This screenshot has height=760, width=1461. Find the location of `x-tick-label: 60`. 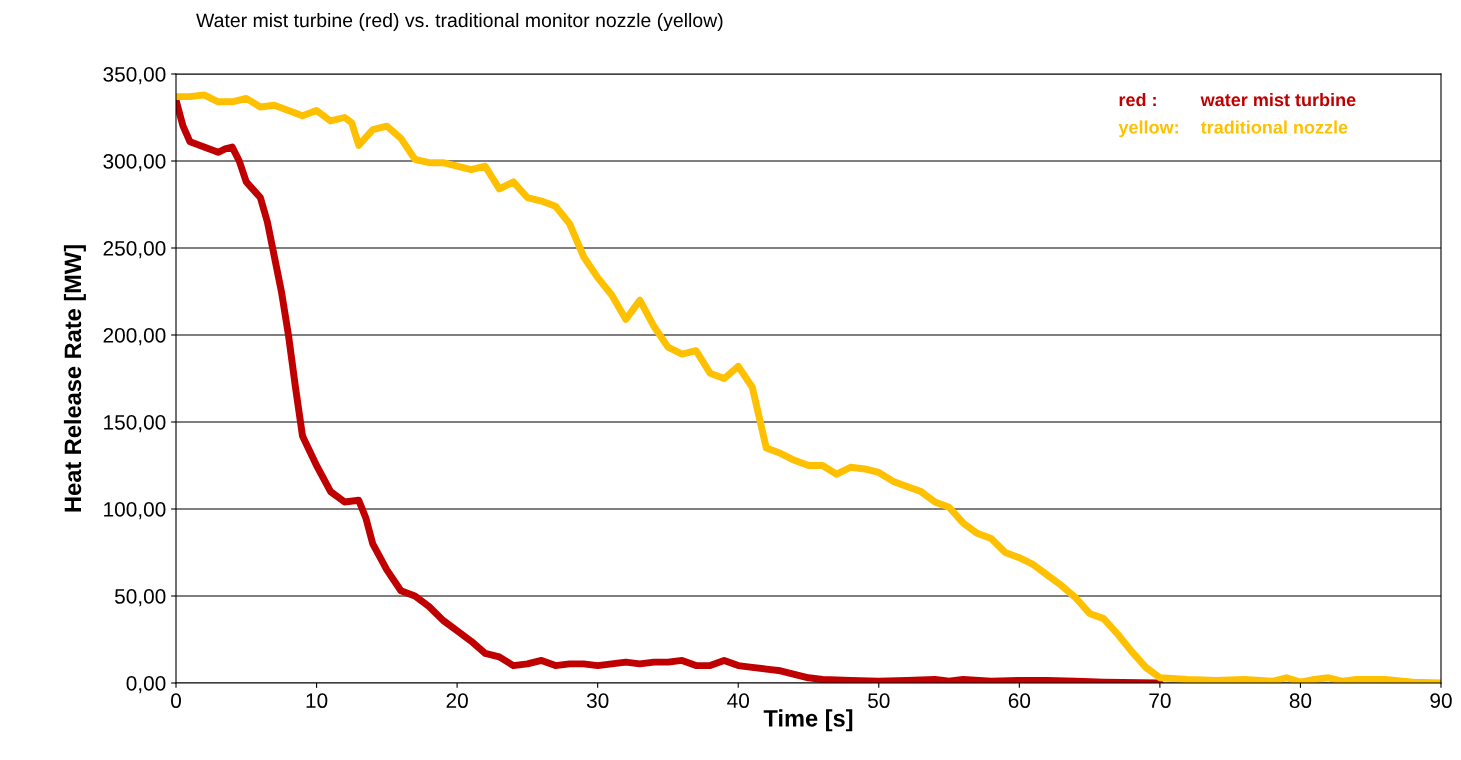

x-tick-label: 60 is located at coordinates (1019, 701).